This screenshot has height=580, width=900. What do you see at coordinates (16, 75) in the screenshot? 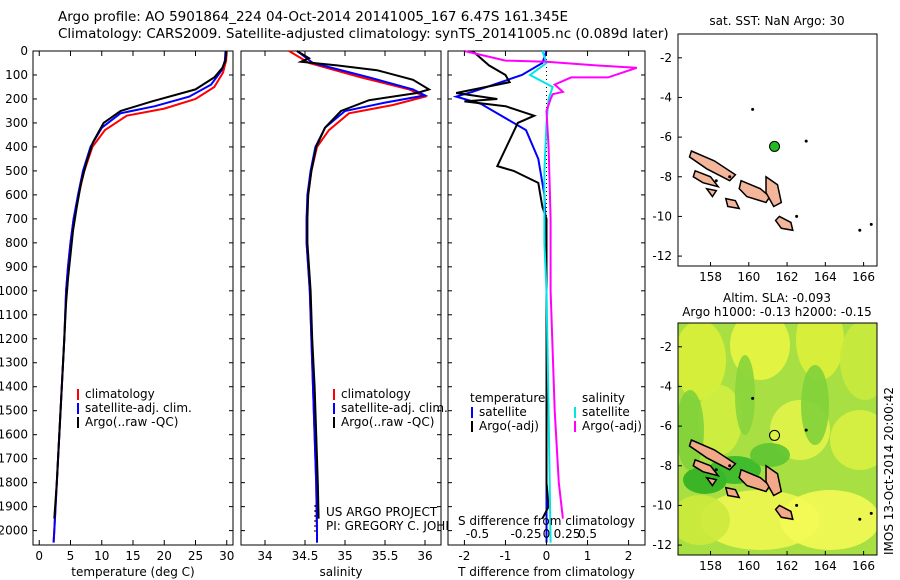
I see `y-tick-label: 100` at bounding box center [16, 75].